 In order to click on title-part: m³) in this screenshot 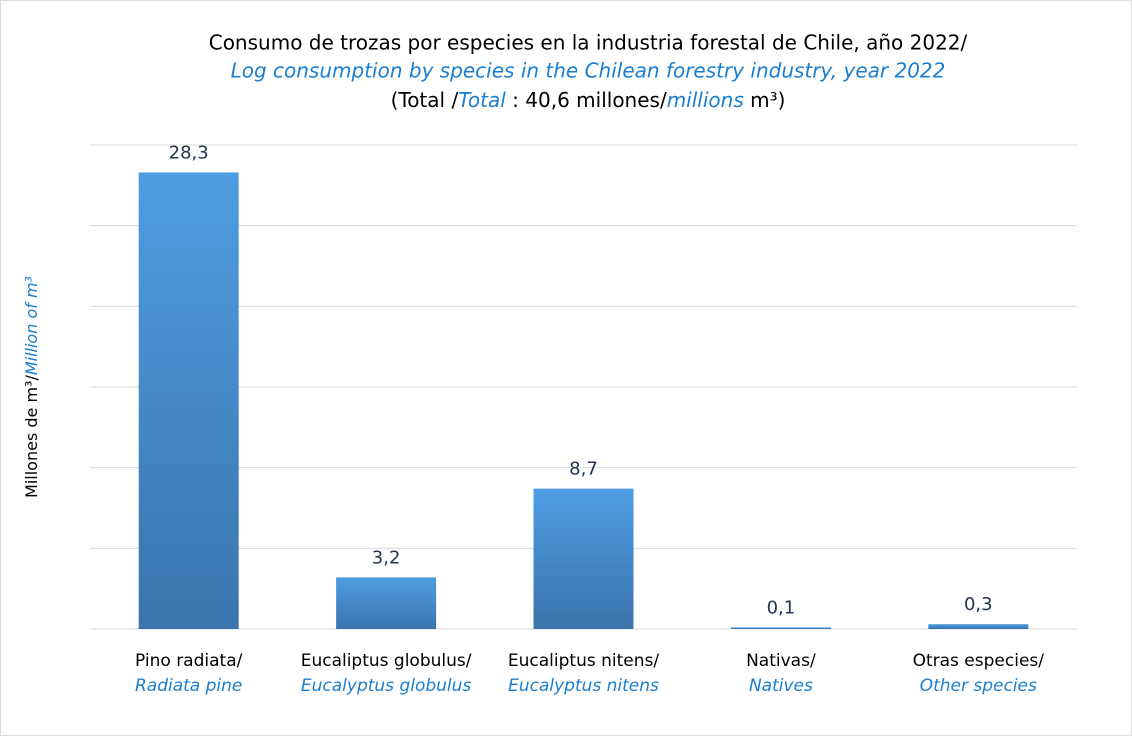, I will do `click(765, 100)`.